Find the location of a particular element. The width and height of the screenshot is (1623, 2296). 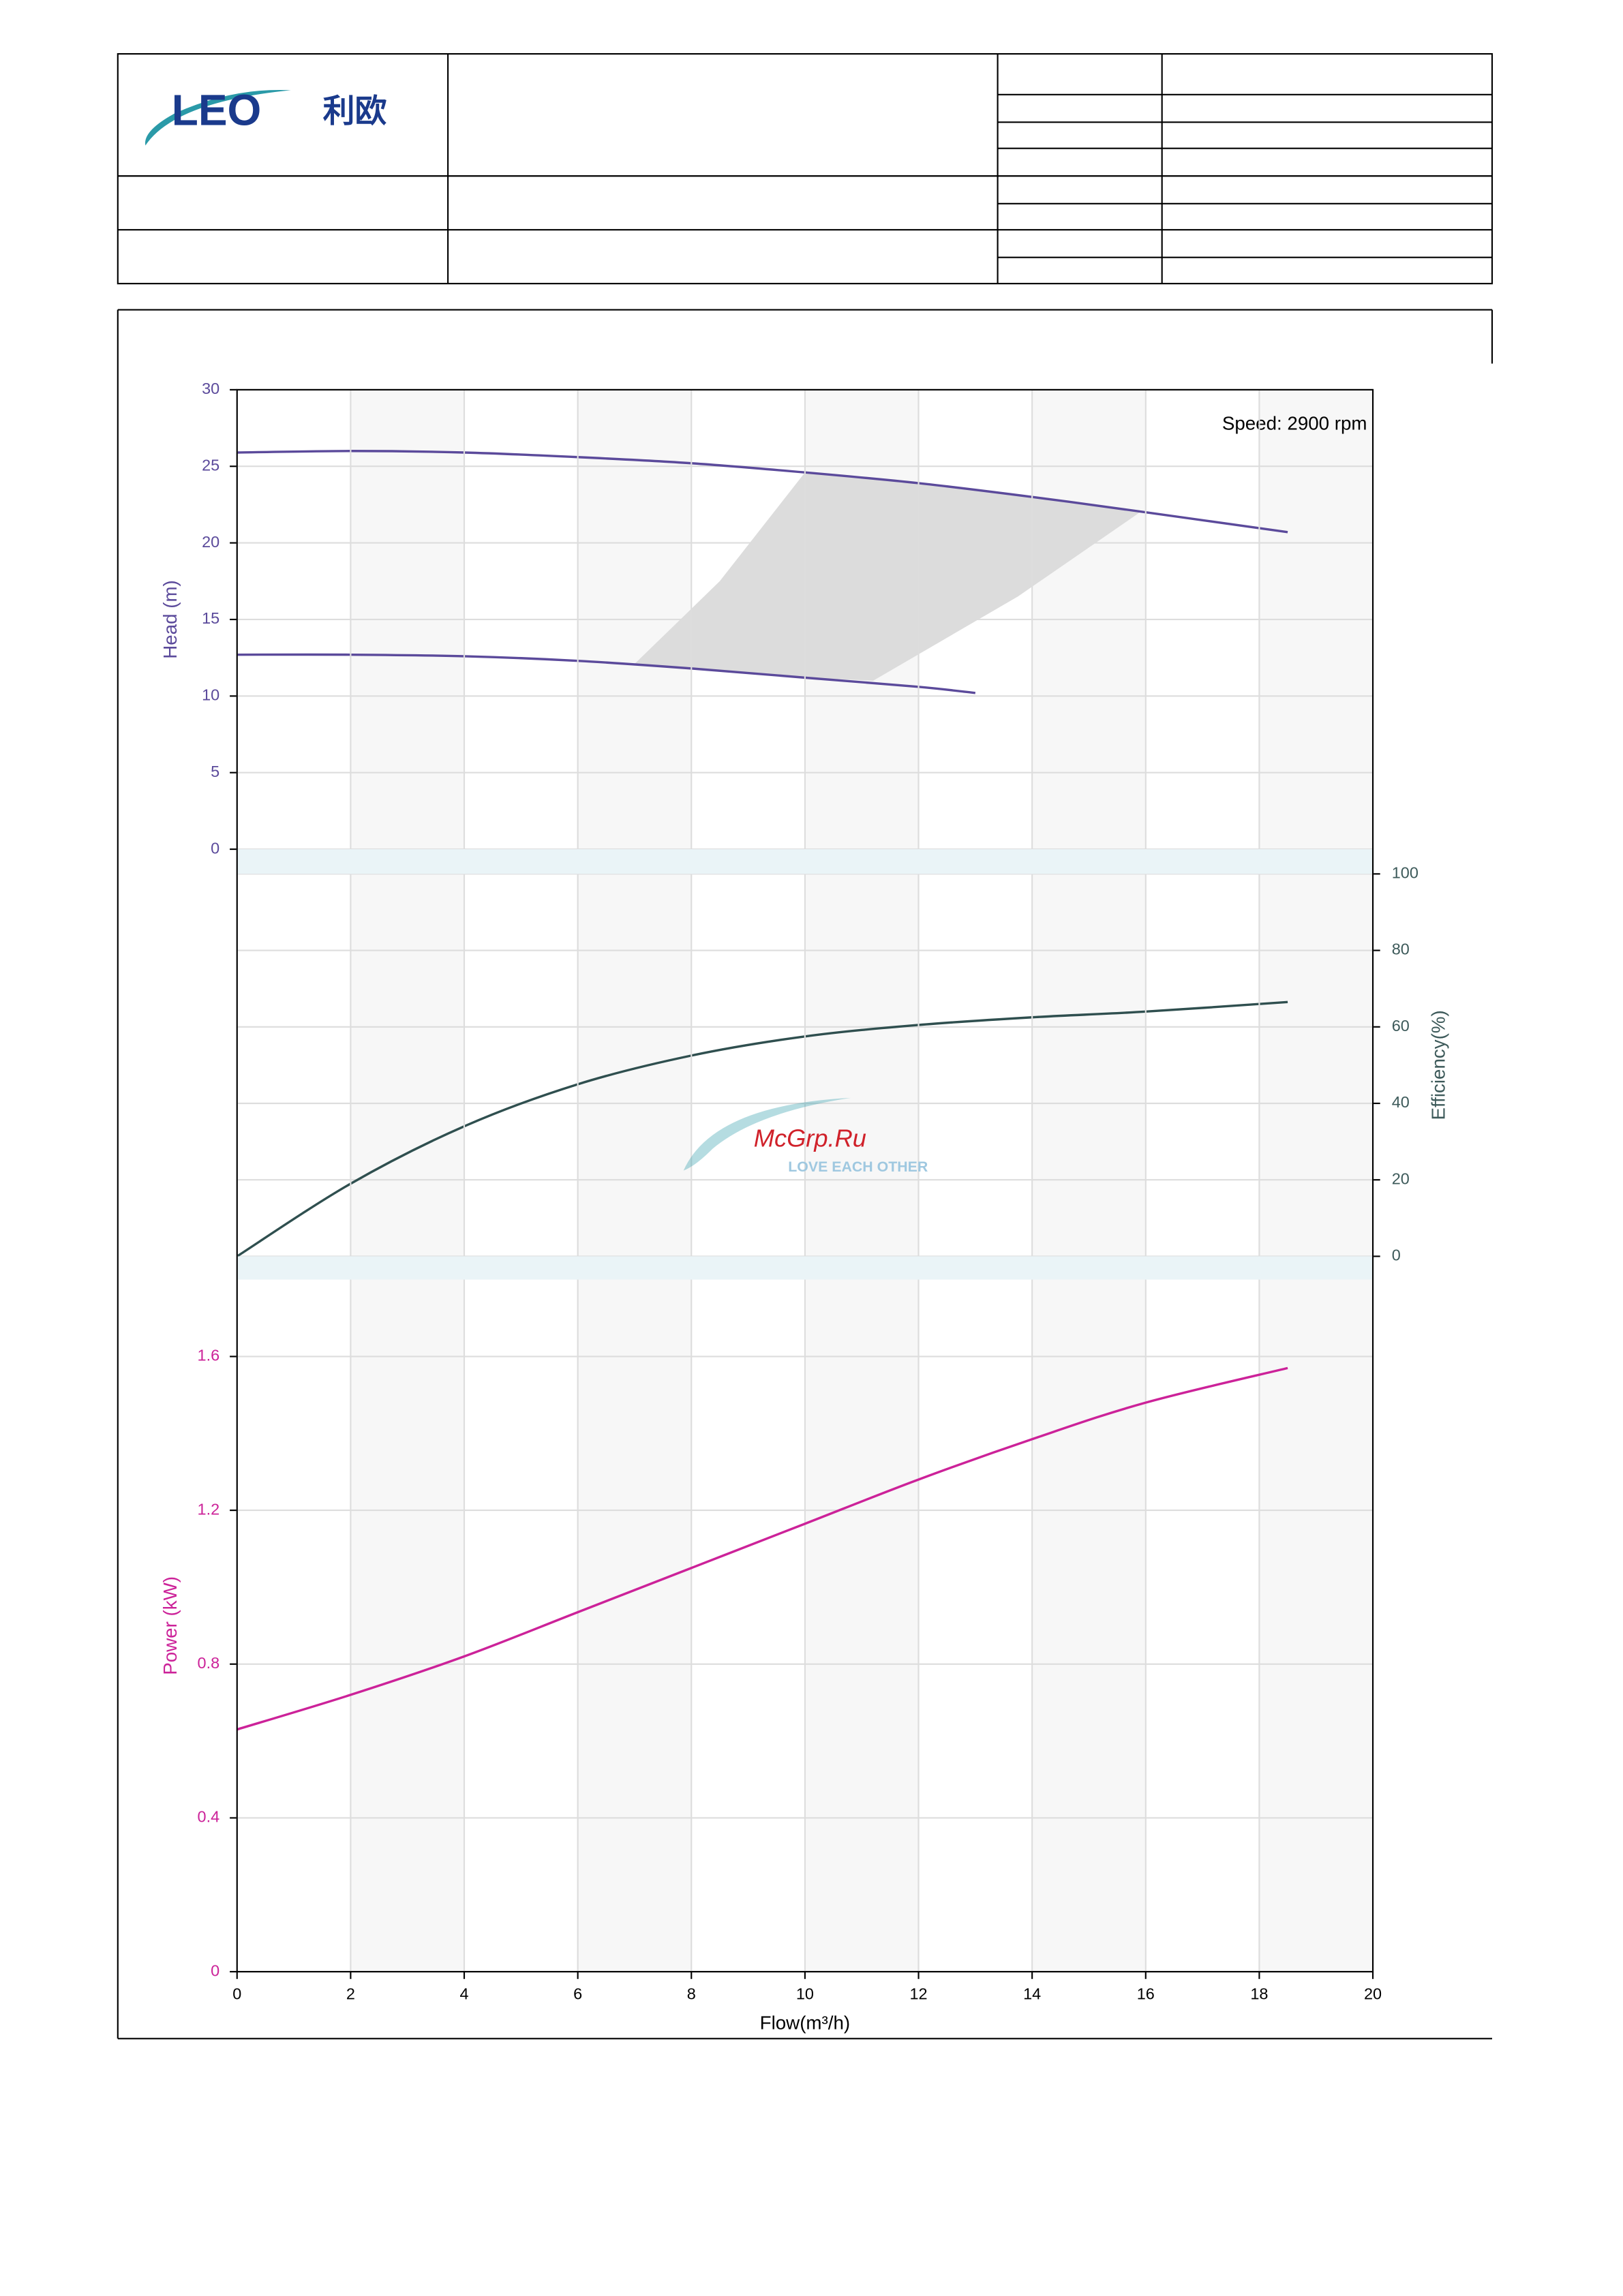

x-tick-label: 14 is located at coordinates (1032, 1994).